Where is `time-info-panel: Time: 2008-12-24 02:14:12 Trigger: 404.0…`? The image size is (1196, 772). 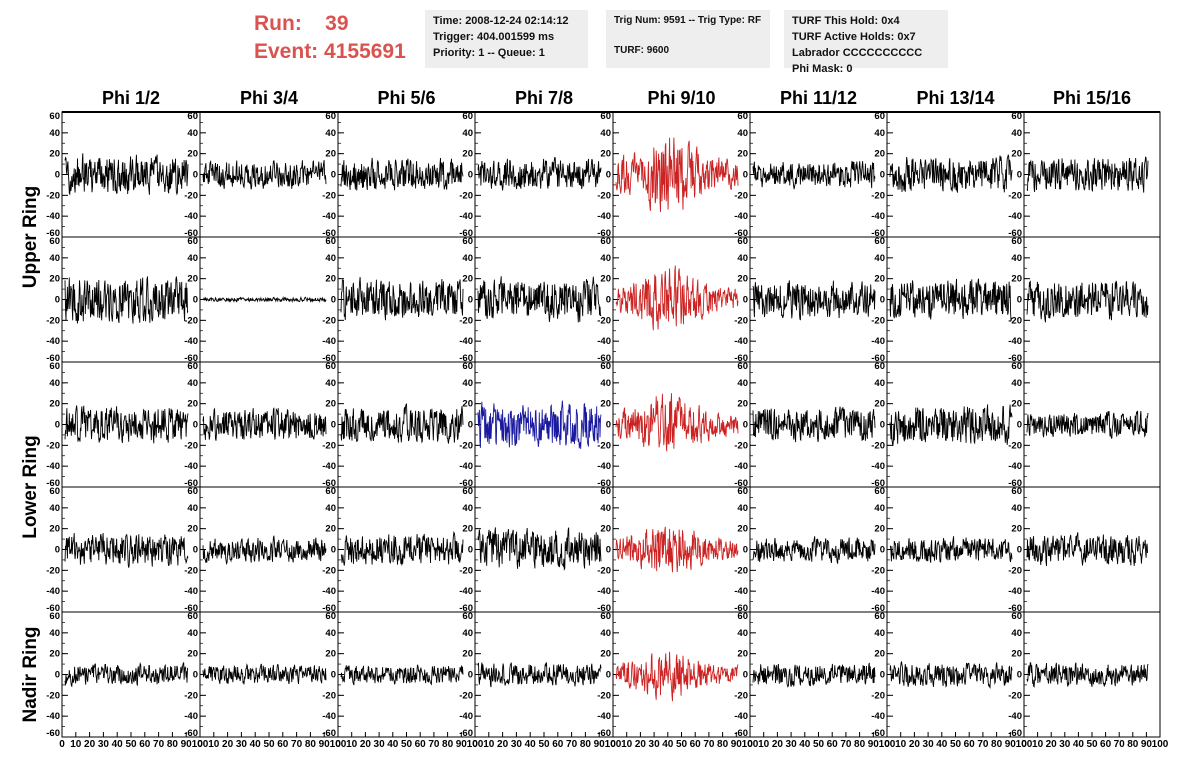
time-info-panel: Time: 2008-12-24 02:14:12 Trigger: 404.0… is located at coordinates (506, 39).